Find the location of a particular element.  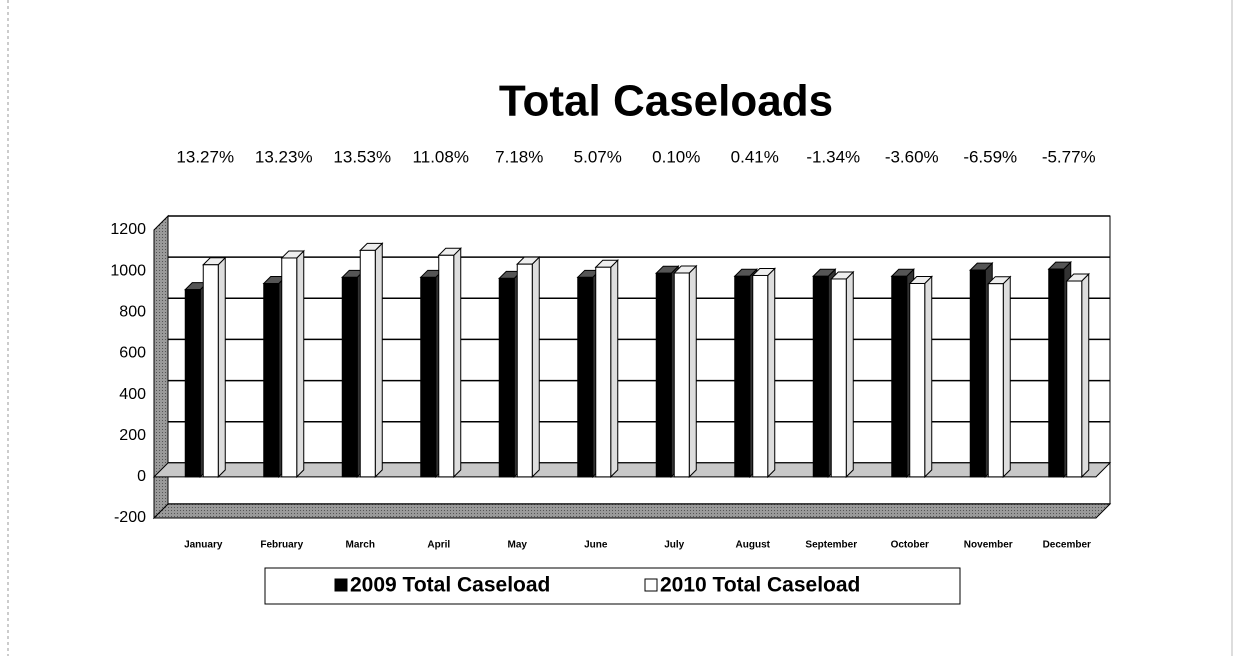

x-tick-label: February is located at coordinates (281, 545).